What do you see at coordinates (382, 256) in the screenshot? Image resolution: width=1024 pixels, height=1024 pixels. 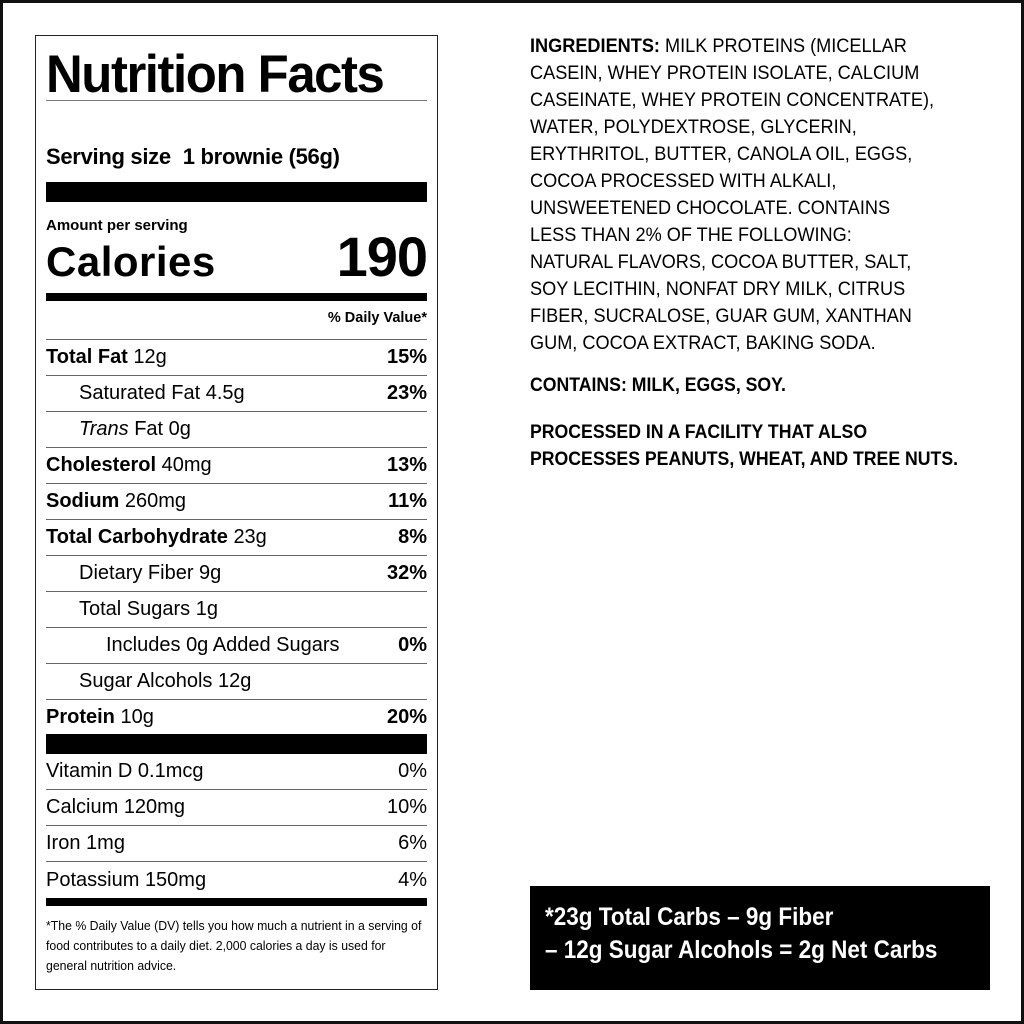 I see `calories-value: 190` at bounding box center [382, 256].